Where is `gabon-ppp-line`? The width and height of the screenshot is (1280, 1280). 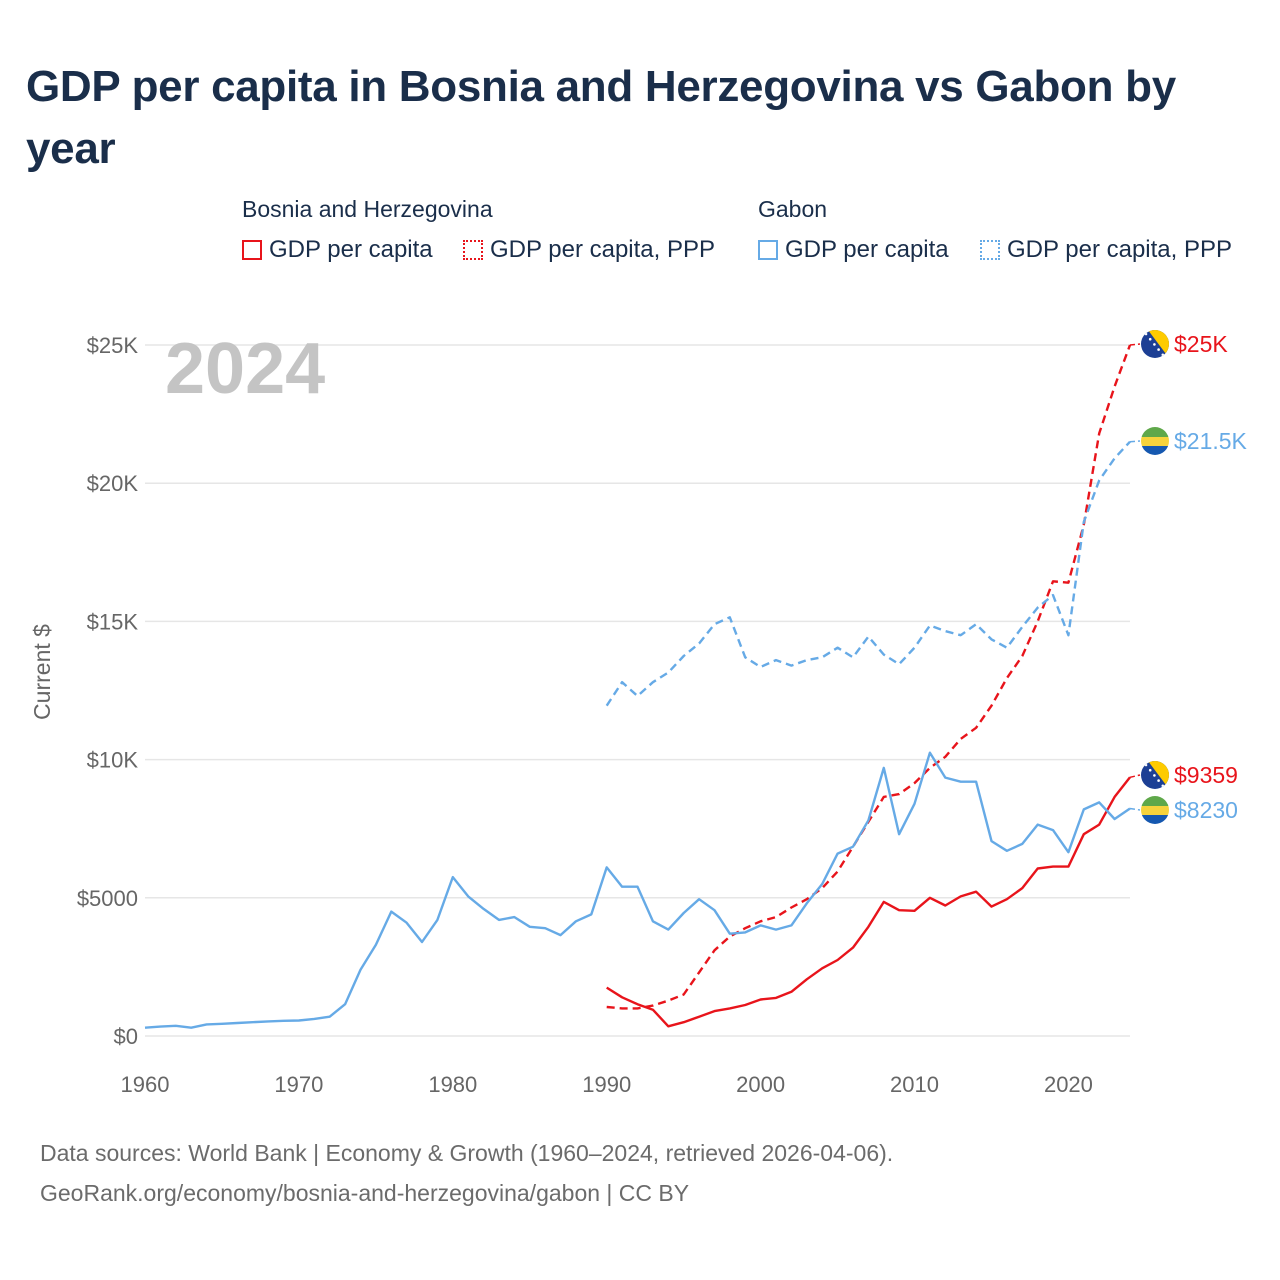
gabon-ppp-line is located at coordinates (868, 573).